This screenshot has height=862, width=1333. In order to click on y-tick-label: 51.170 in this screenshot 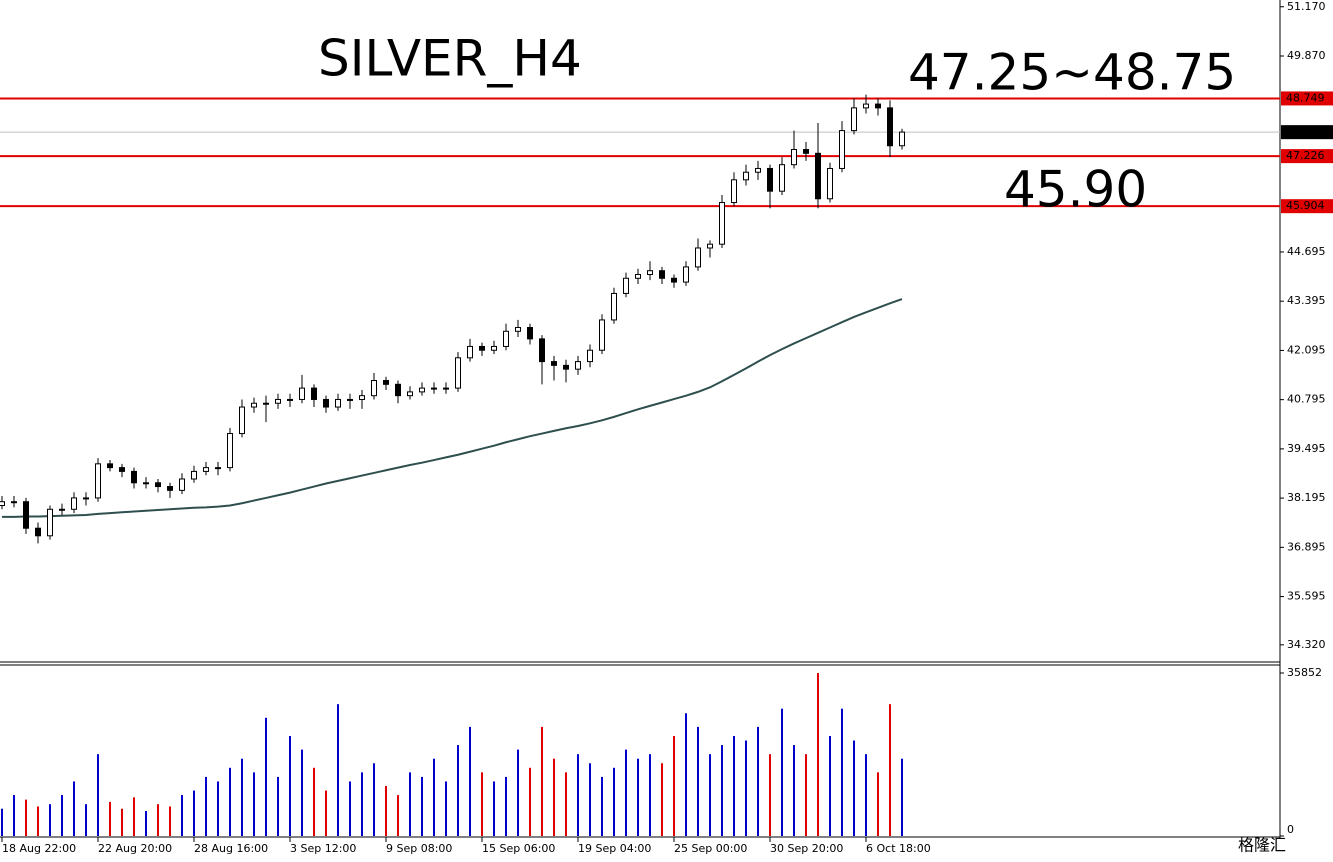, I will do `click(1306, 6)`.